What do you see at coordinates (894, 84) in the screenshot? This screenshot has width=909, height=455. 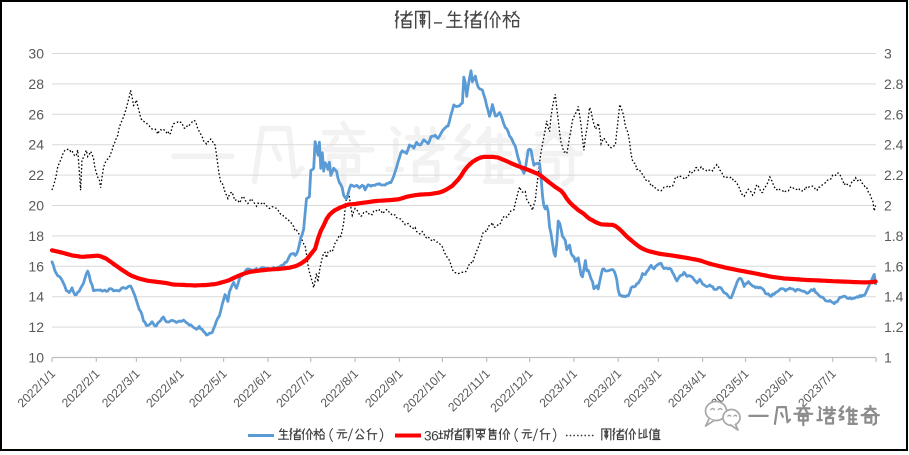 I see `svg-text: 2.8` at bounding box center [894, 84].